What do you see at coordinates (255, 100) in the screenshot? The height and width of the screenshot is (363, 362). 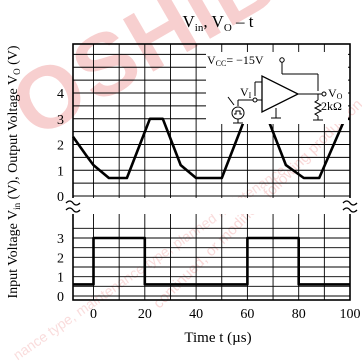 I see `vi-terminal` at bounding box center [255, 100].